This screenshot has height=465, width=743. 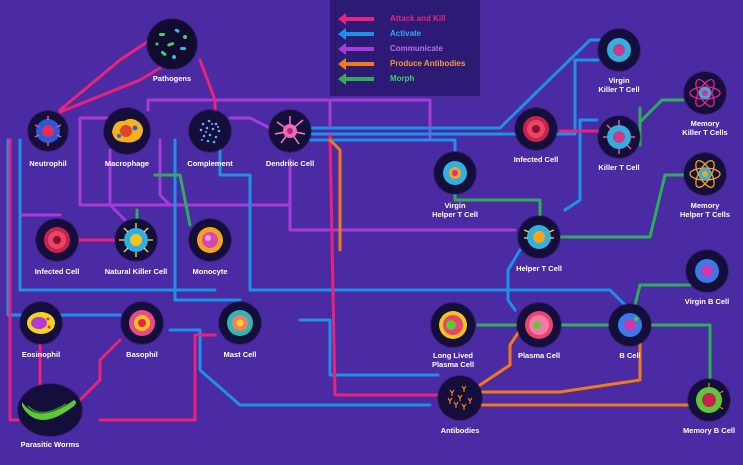 What do you see at coordinates (210, 131) in the screenshot?
I see `complement-icon` at bounding box center [210, 131].